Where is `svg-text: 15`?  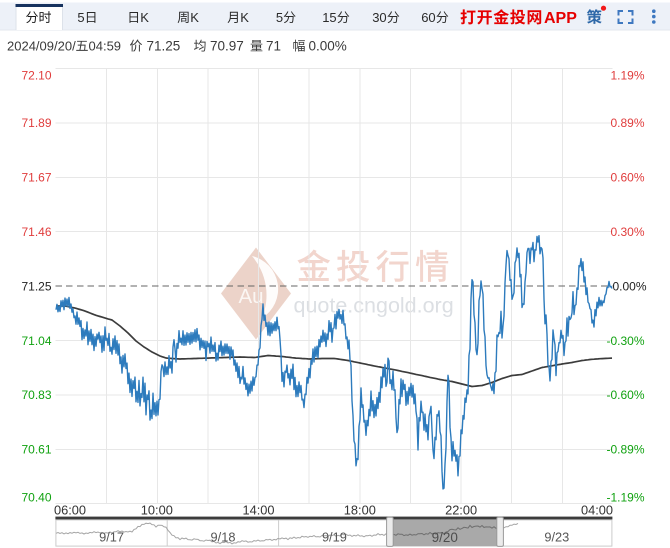 svg-text: 15 is located at coordinates (329, 17).